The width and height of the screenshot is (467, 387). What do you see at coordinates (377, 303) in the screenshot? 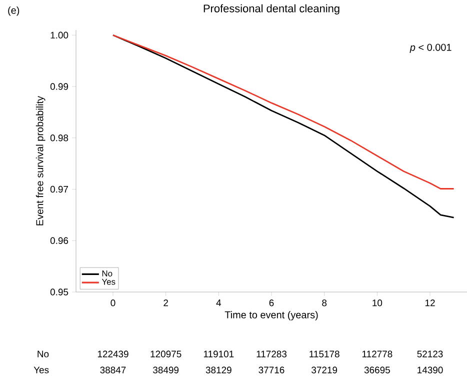
I see `x-tick-label: 10` at bounding box center [377, 303].